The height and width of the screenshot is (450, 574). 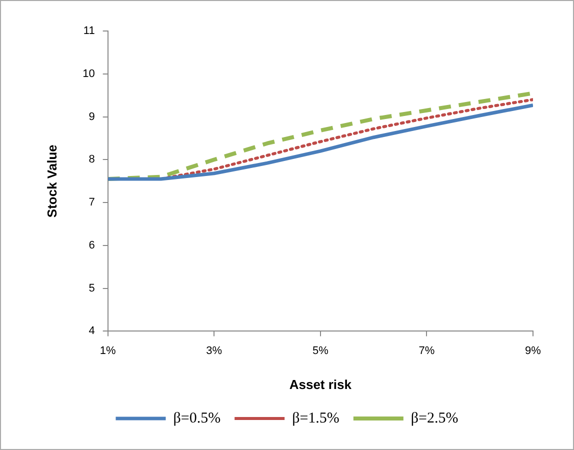 What do you see at coordinates (91, 160) in the screenshot?
I see `y-tick-label: 8` at bounding box center [91, 160].